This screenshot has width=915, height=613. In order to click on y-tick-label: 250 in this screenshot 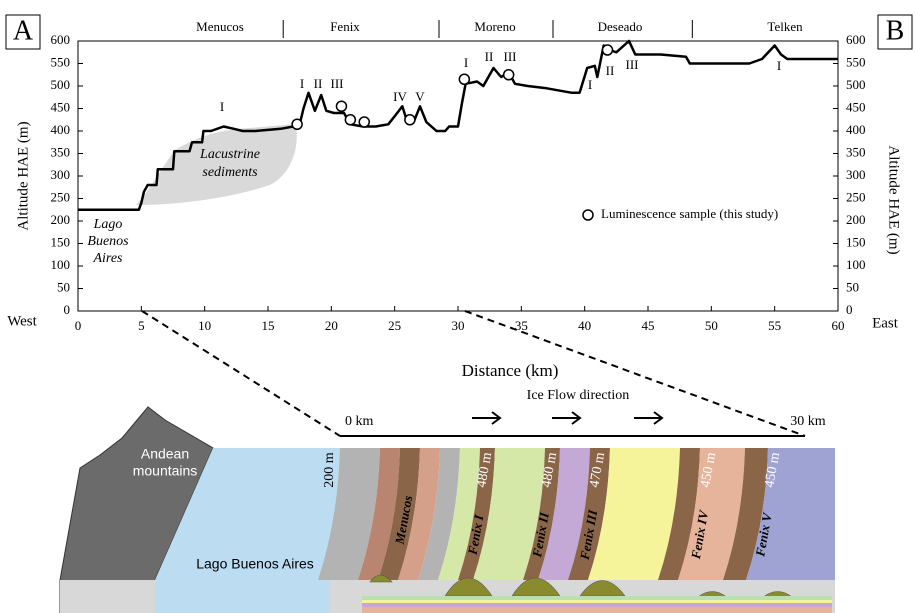, I will do `click(61, 196)`.